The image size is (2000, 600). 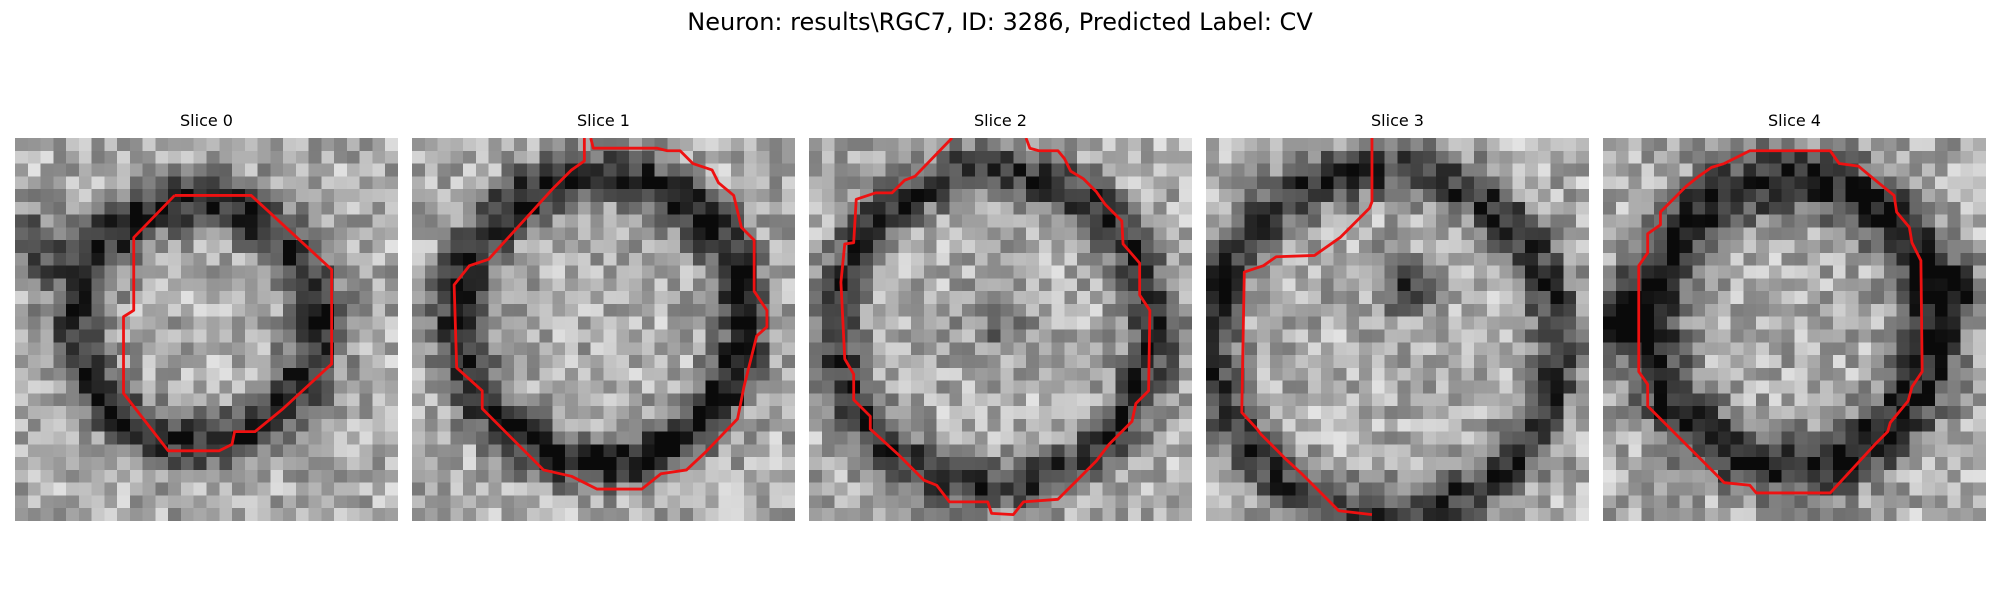 I want to click on slice-panel-4: Slice 4, so click(x=1794, y=315).